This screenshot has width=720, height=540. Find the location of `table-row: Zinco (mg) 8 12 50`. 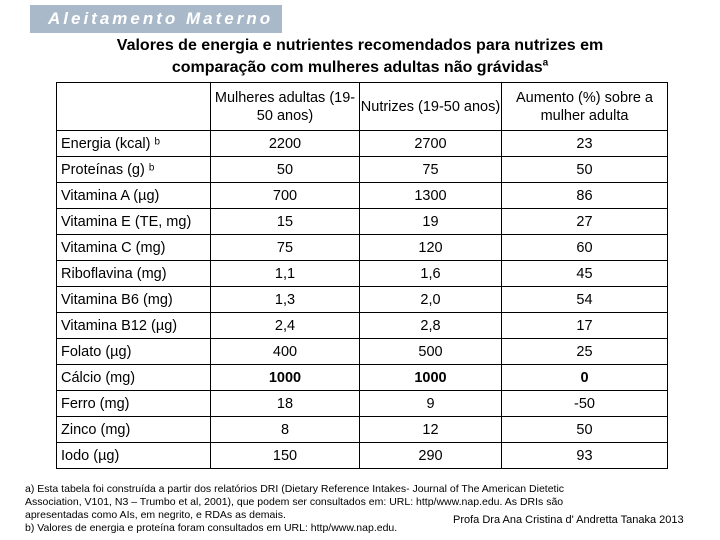

table-row: Zinco (mg) 8 12 50 is located at coordinates (362, 429).